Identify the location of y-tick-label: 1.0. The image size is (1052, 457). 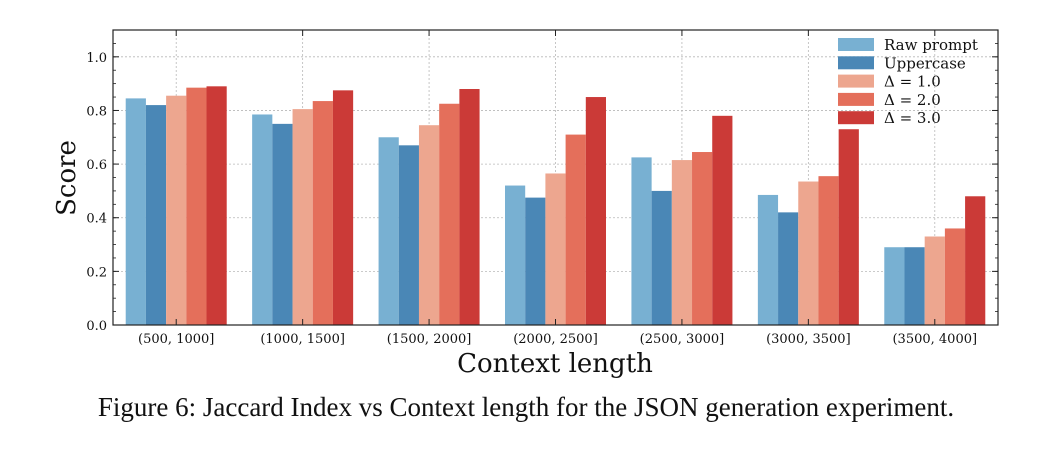
(96, 58).